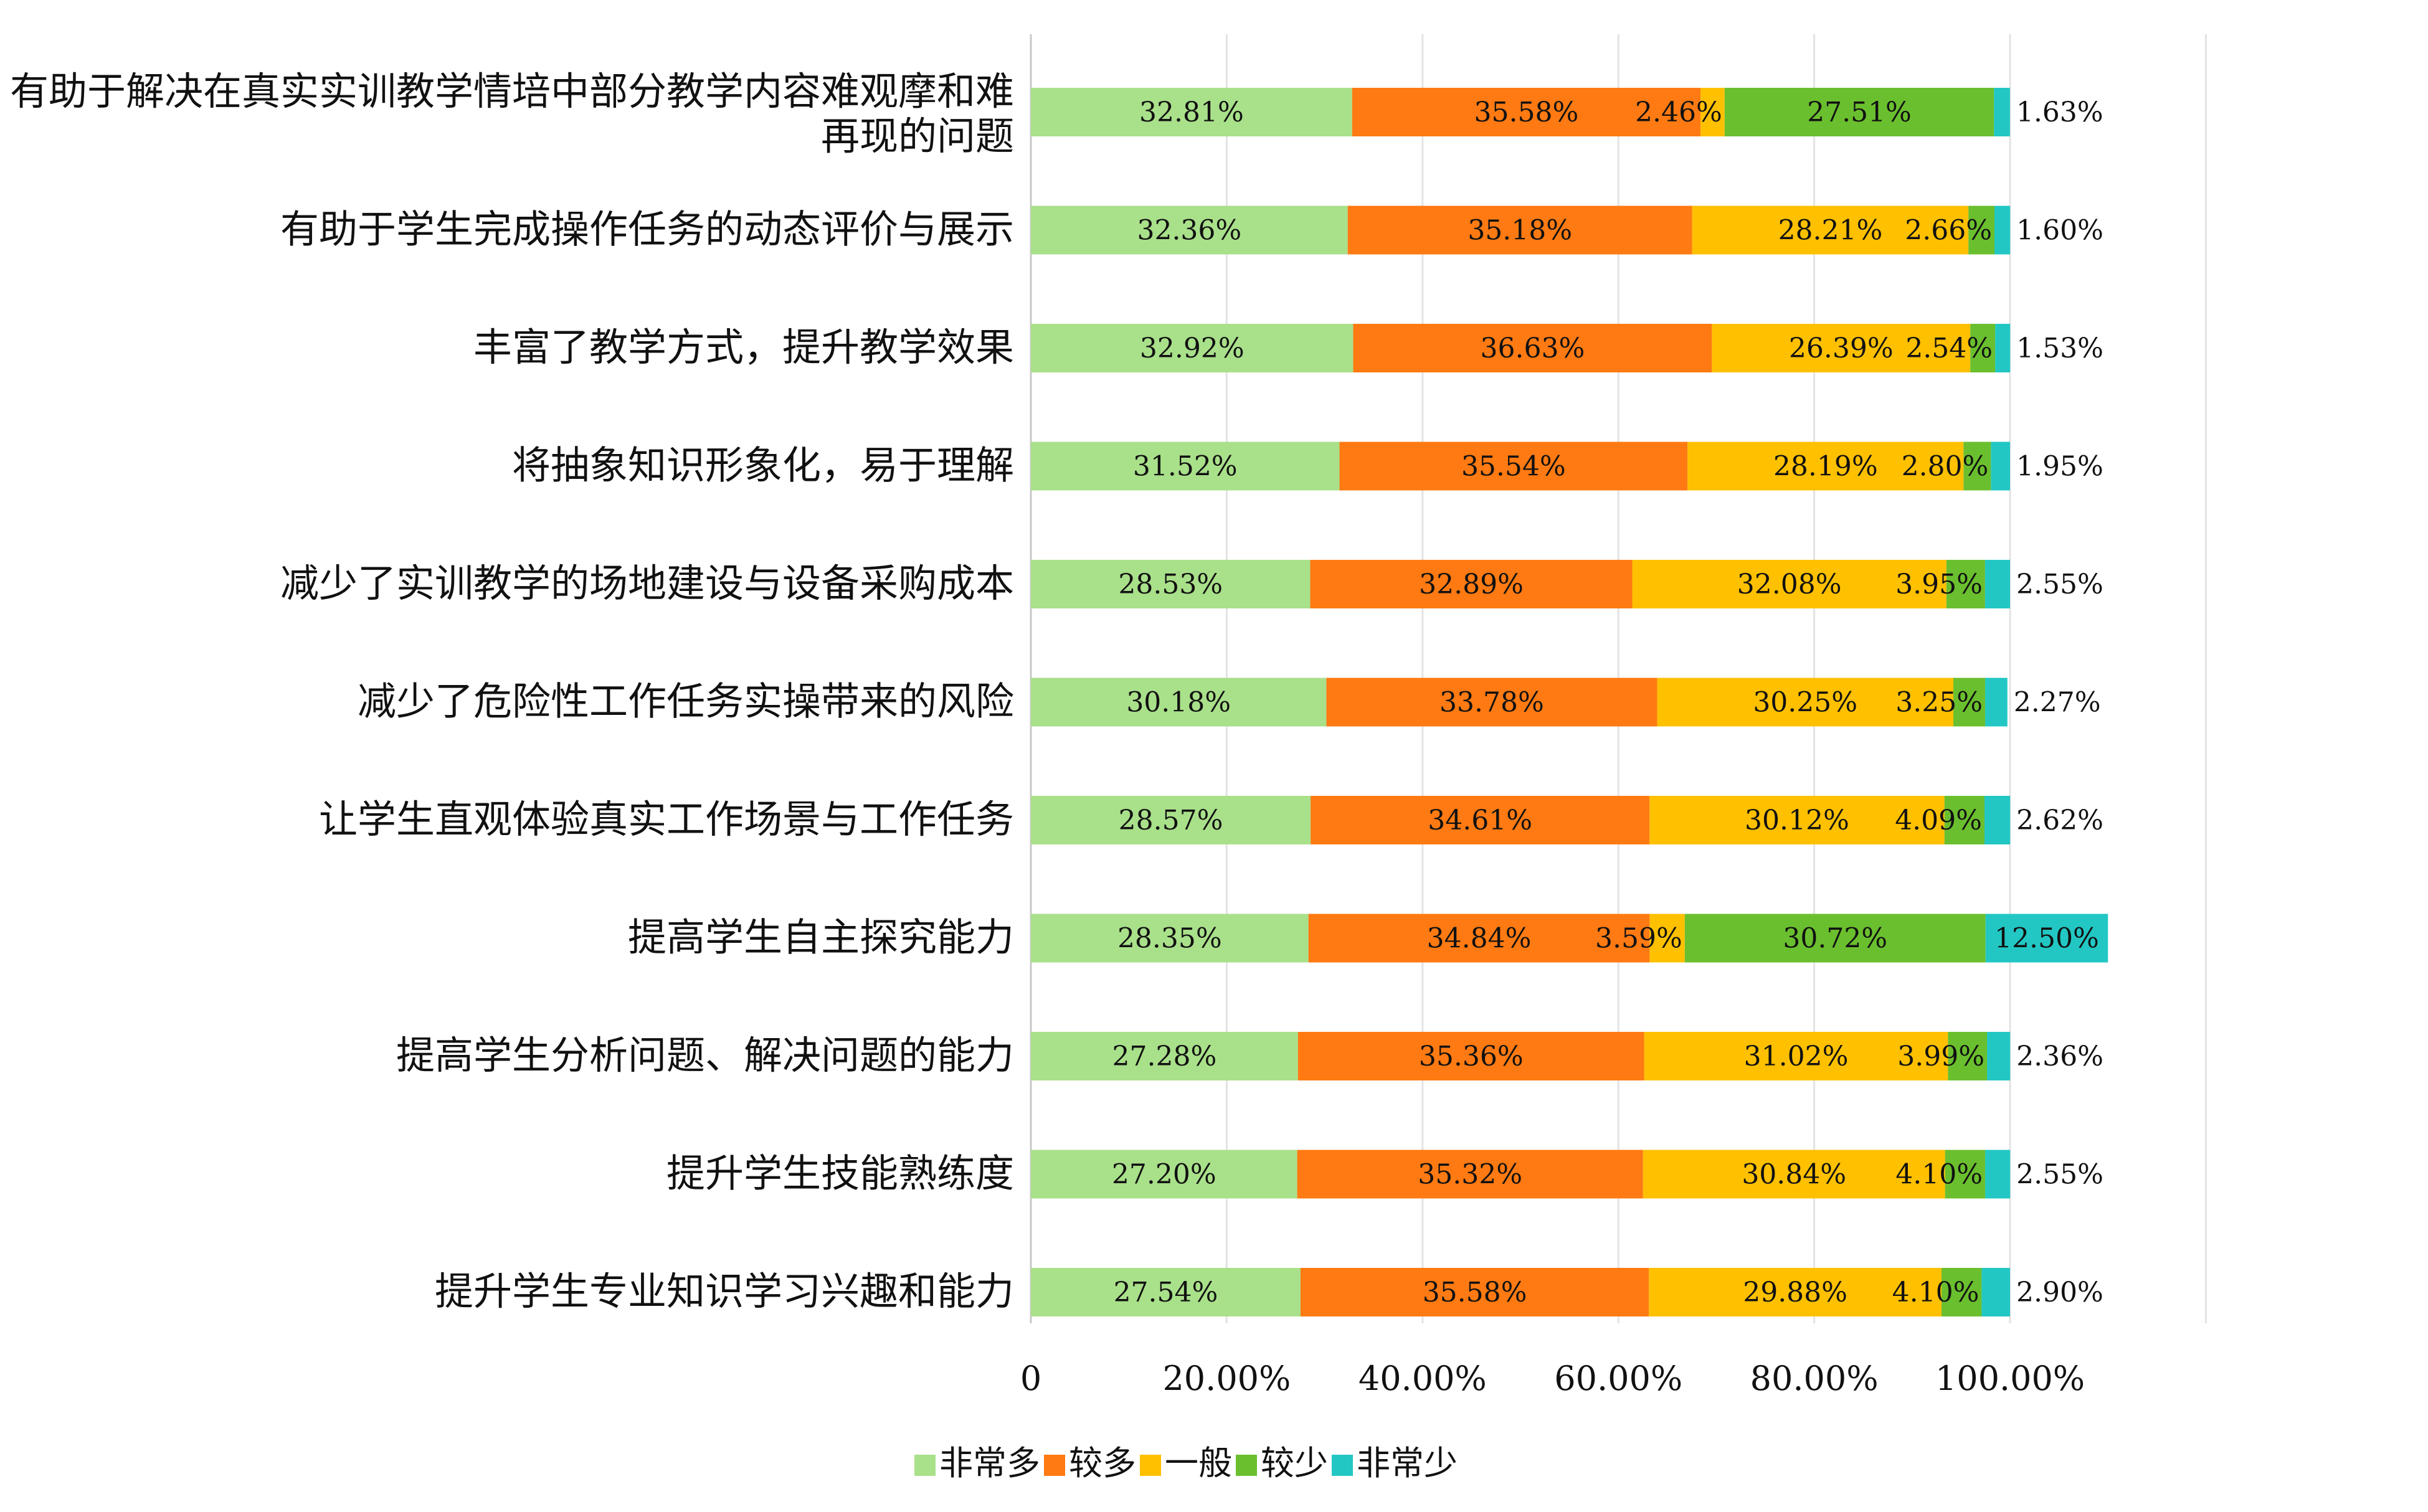  What do you see at coordinates (1639, 939) in the screenshot?
I see `data-label: 3.59%` at bounding box center [1639, 939].